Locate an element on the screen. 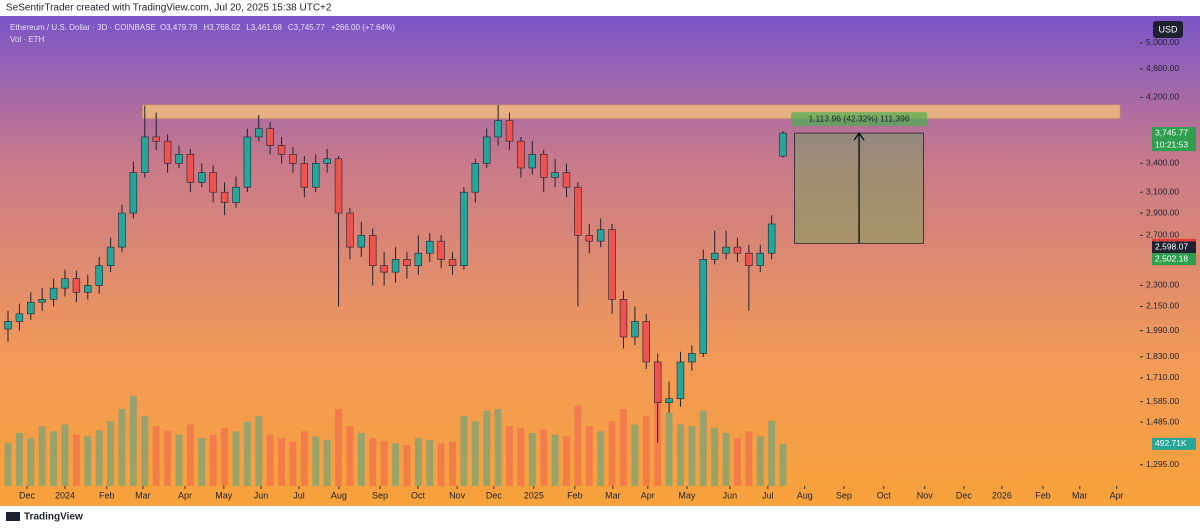  volume-label-bg is located at coordinates (1174, 443).